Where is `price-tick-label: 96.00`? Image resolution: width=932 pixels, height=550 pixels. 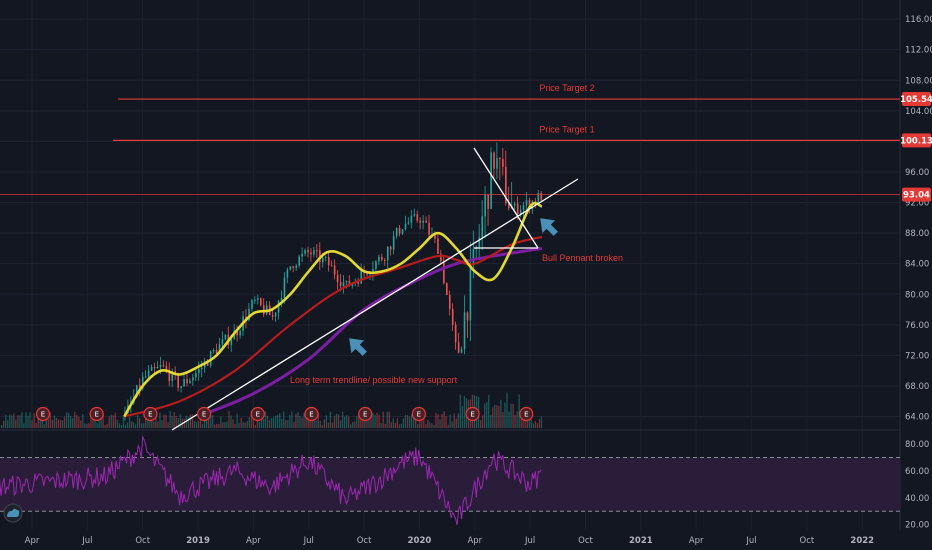
price-tick-label: 96.00 is located at coordinates (917, 173).